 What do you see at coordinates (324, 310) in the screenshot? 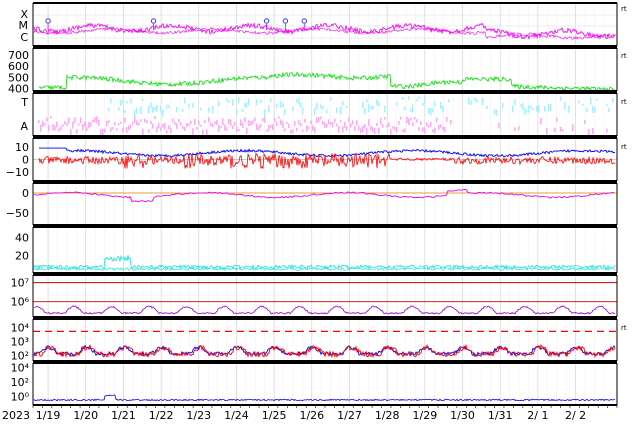
I see `electron-line` at bounding box center [324, 310].